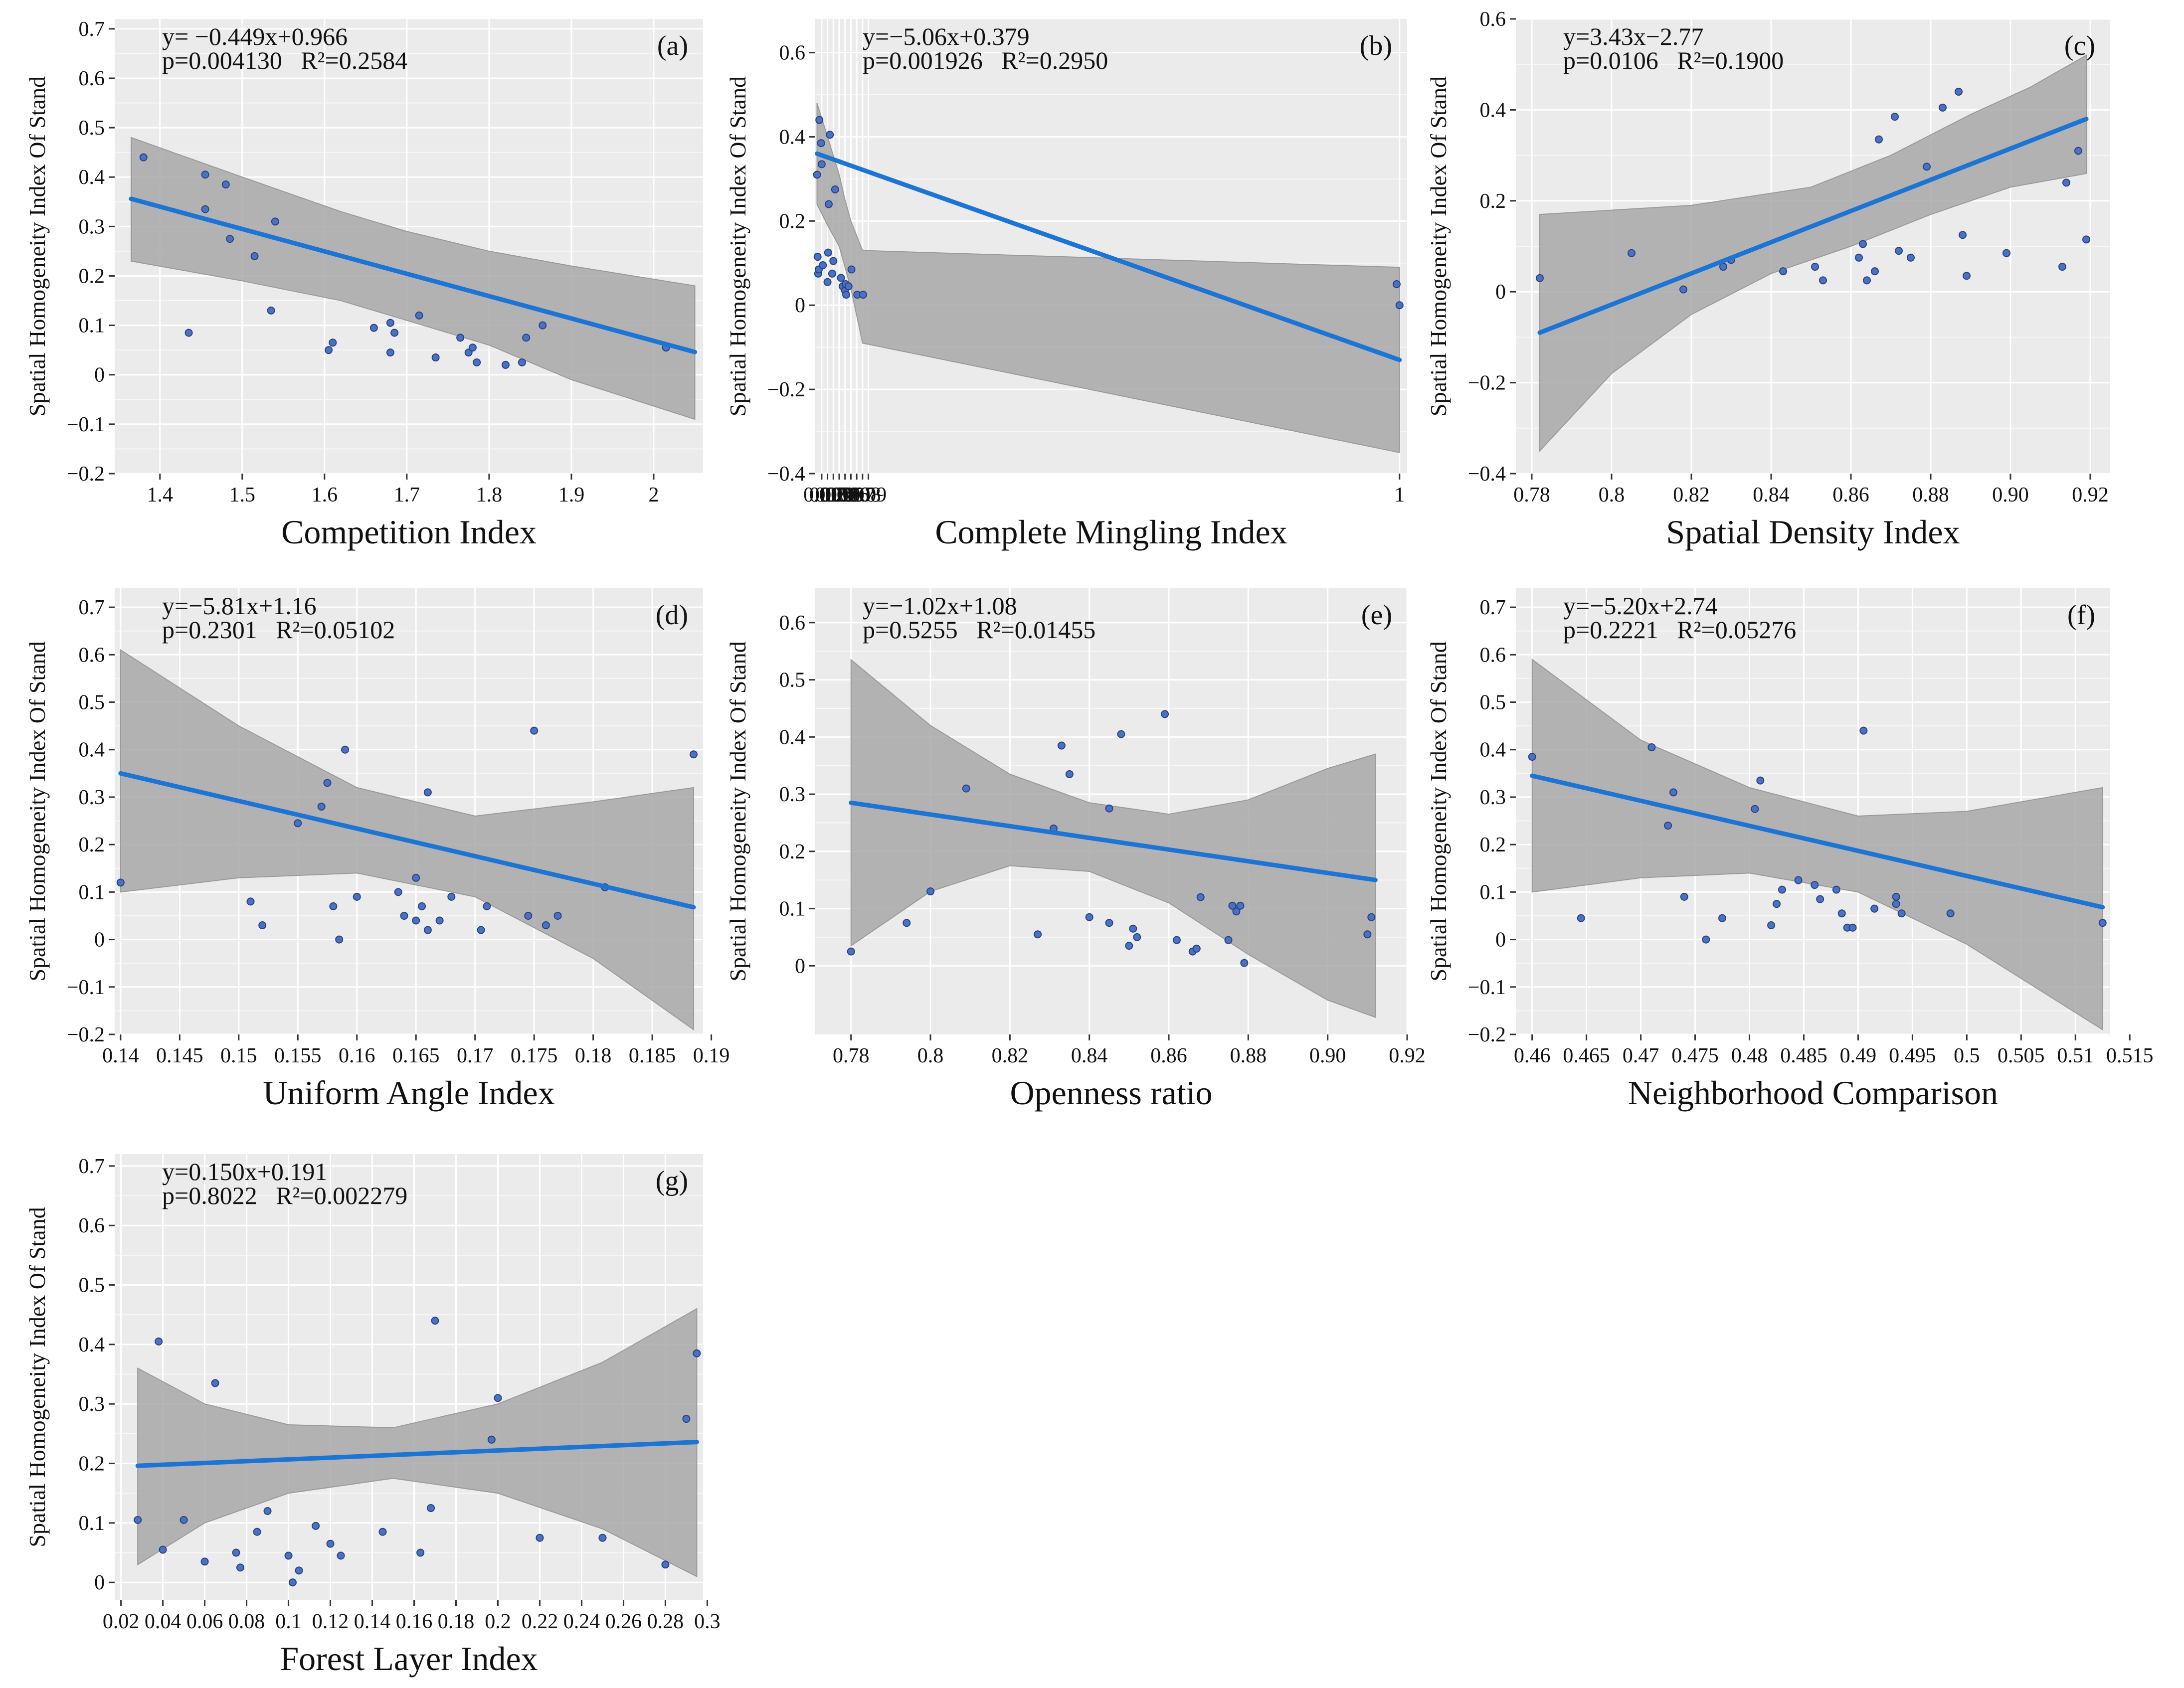 Image resolution: width=2184 pixels, height=1688 pixels. What do you see at coordinates (409, 532) in the screenshot?
I see `x-axis-label: Competition Index` at bounding box center [409, 532].